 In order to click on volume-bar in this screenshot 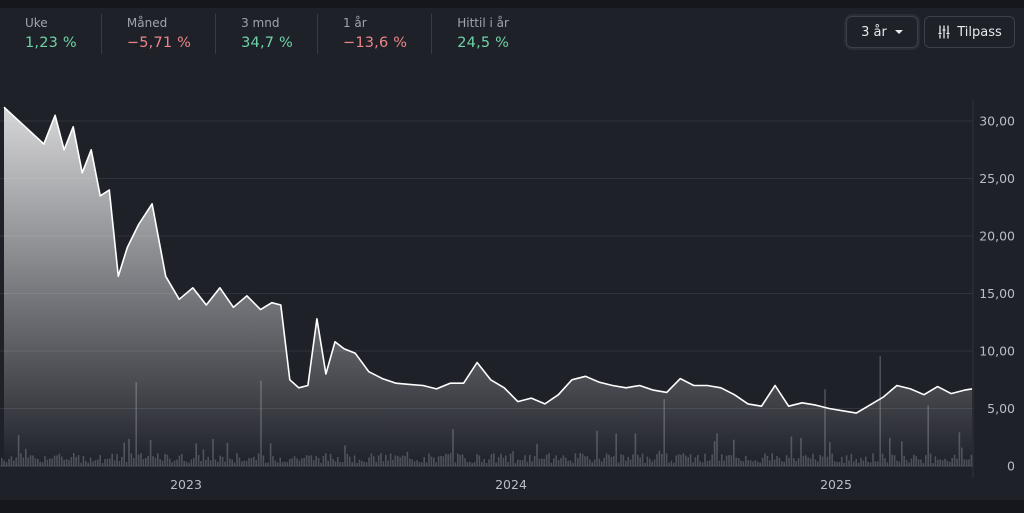, I will do `click(2, 462)`.